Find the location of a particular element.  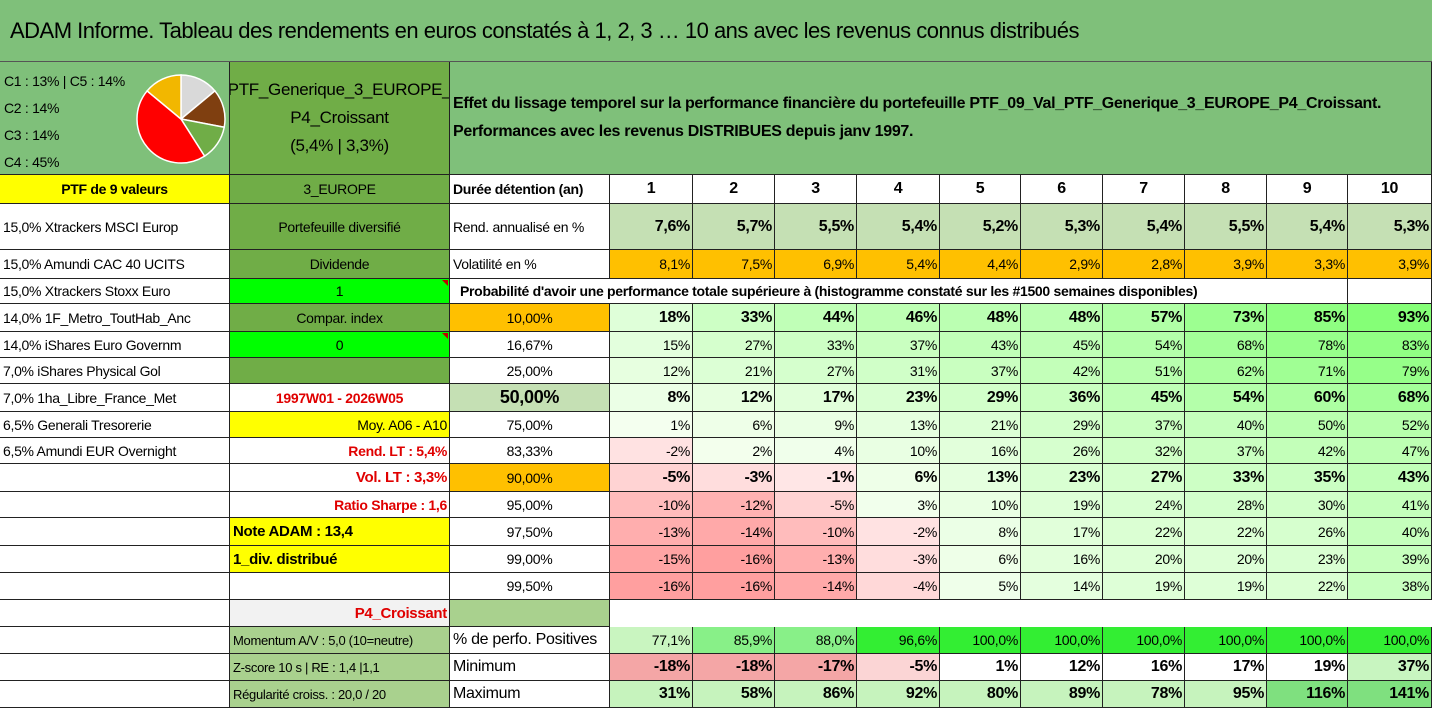

info-cell: Moy. A06 - A10 is located at coordinates (340, 425).